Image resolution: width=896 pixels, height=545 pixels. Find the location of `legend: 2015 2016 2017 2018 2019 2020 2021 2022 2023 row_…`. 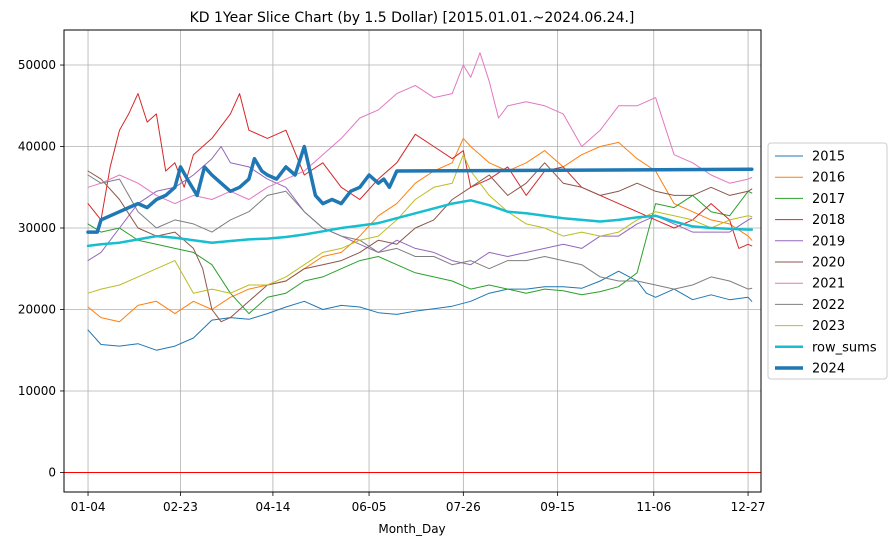

legend: 2015 2016 2017 2018 2019 2020 2021 2022 2023 row_… is located at coordinates (827, 261).